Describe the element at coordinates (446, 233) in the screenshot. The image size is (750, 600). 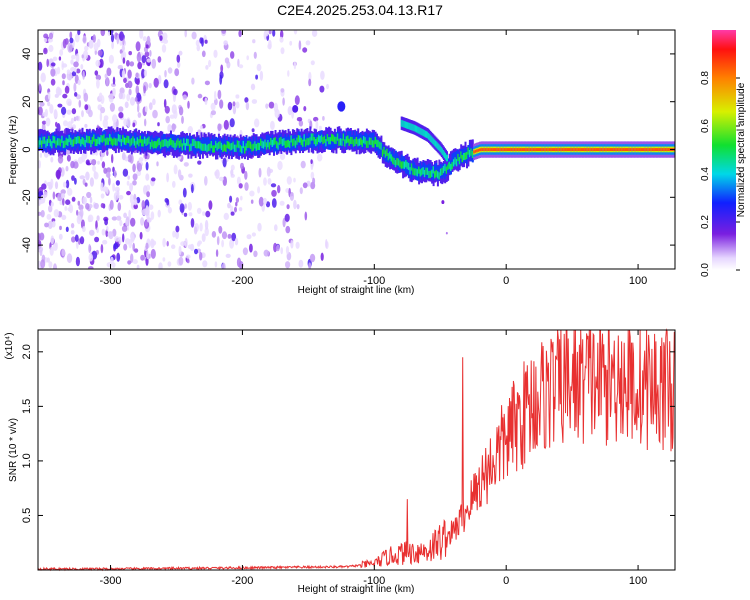
I see `spectrogram-feature-blob` at that location.